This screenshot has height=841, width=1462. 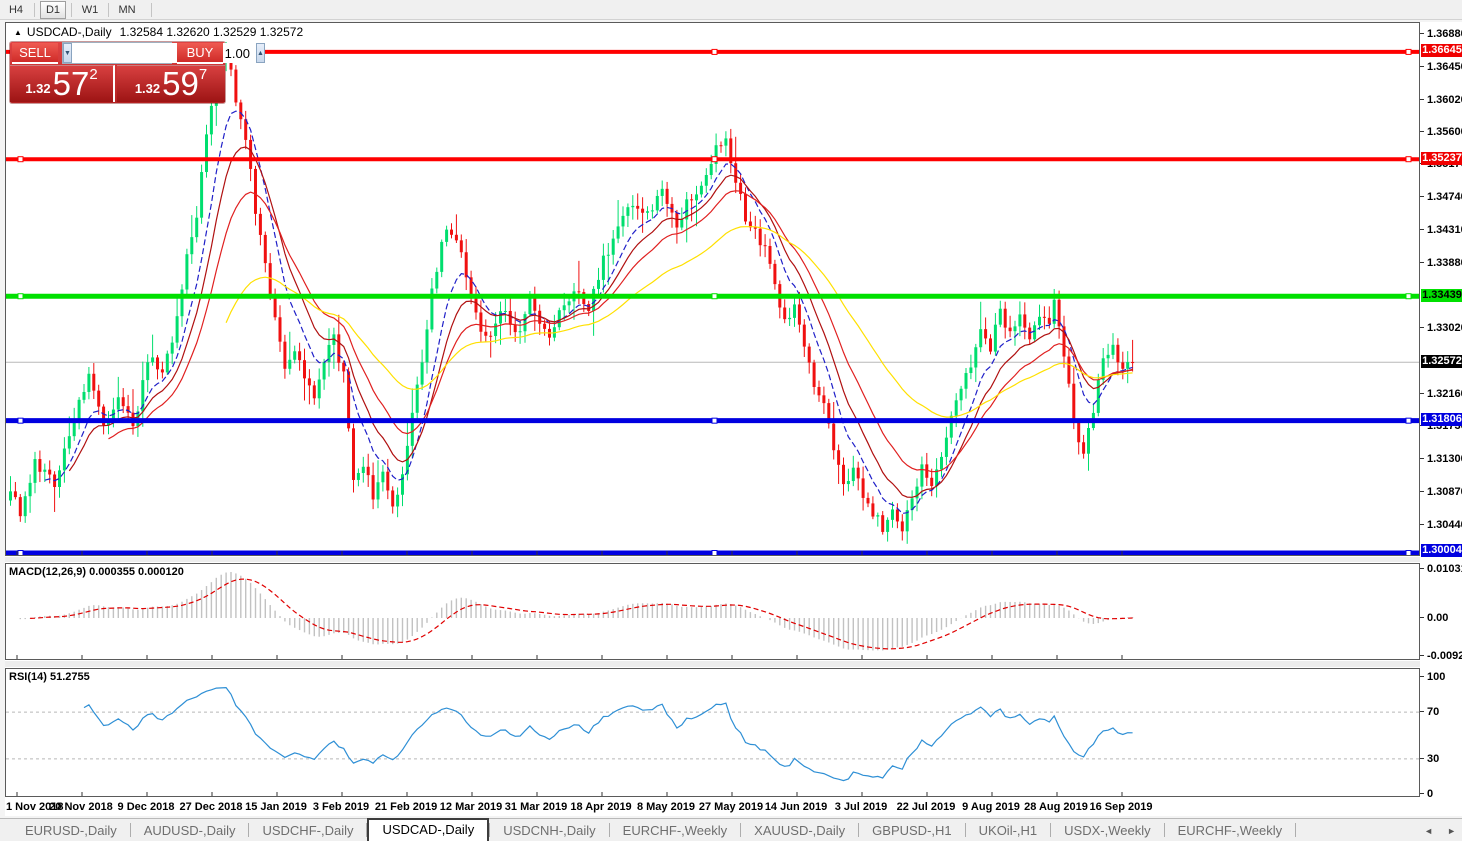 I want to click on date-label: 12 Mar 2019, so click(x=471, y=807).